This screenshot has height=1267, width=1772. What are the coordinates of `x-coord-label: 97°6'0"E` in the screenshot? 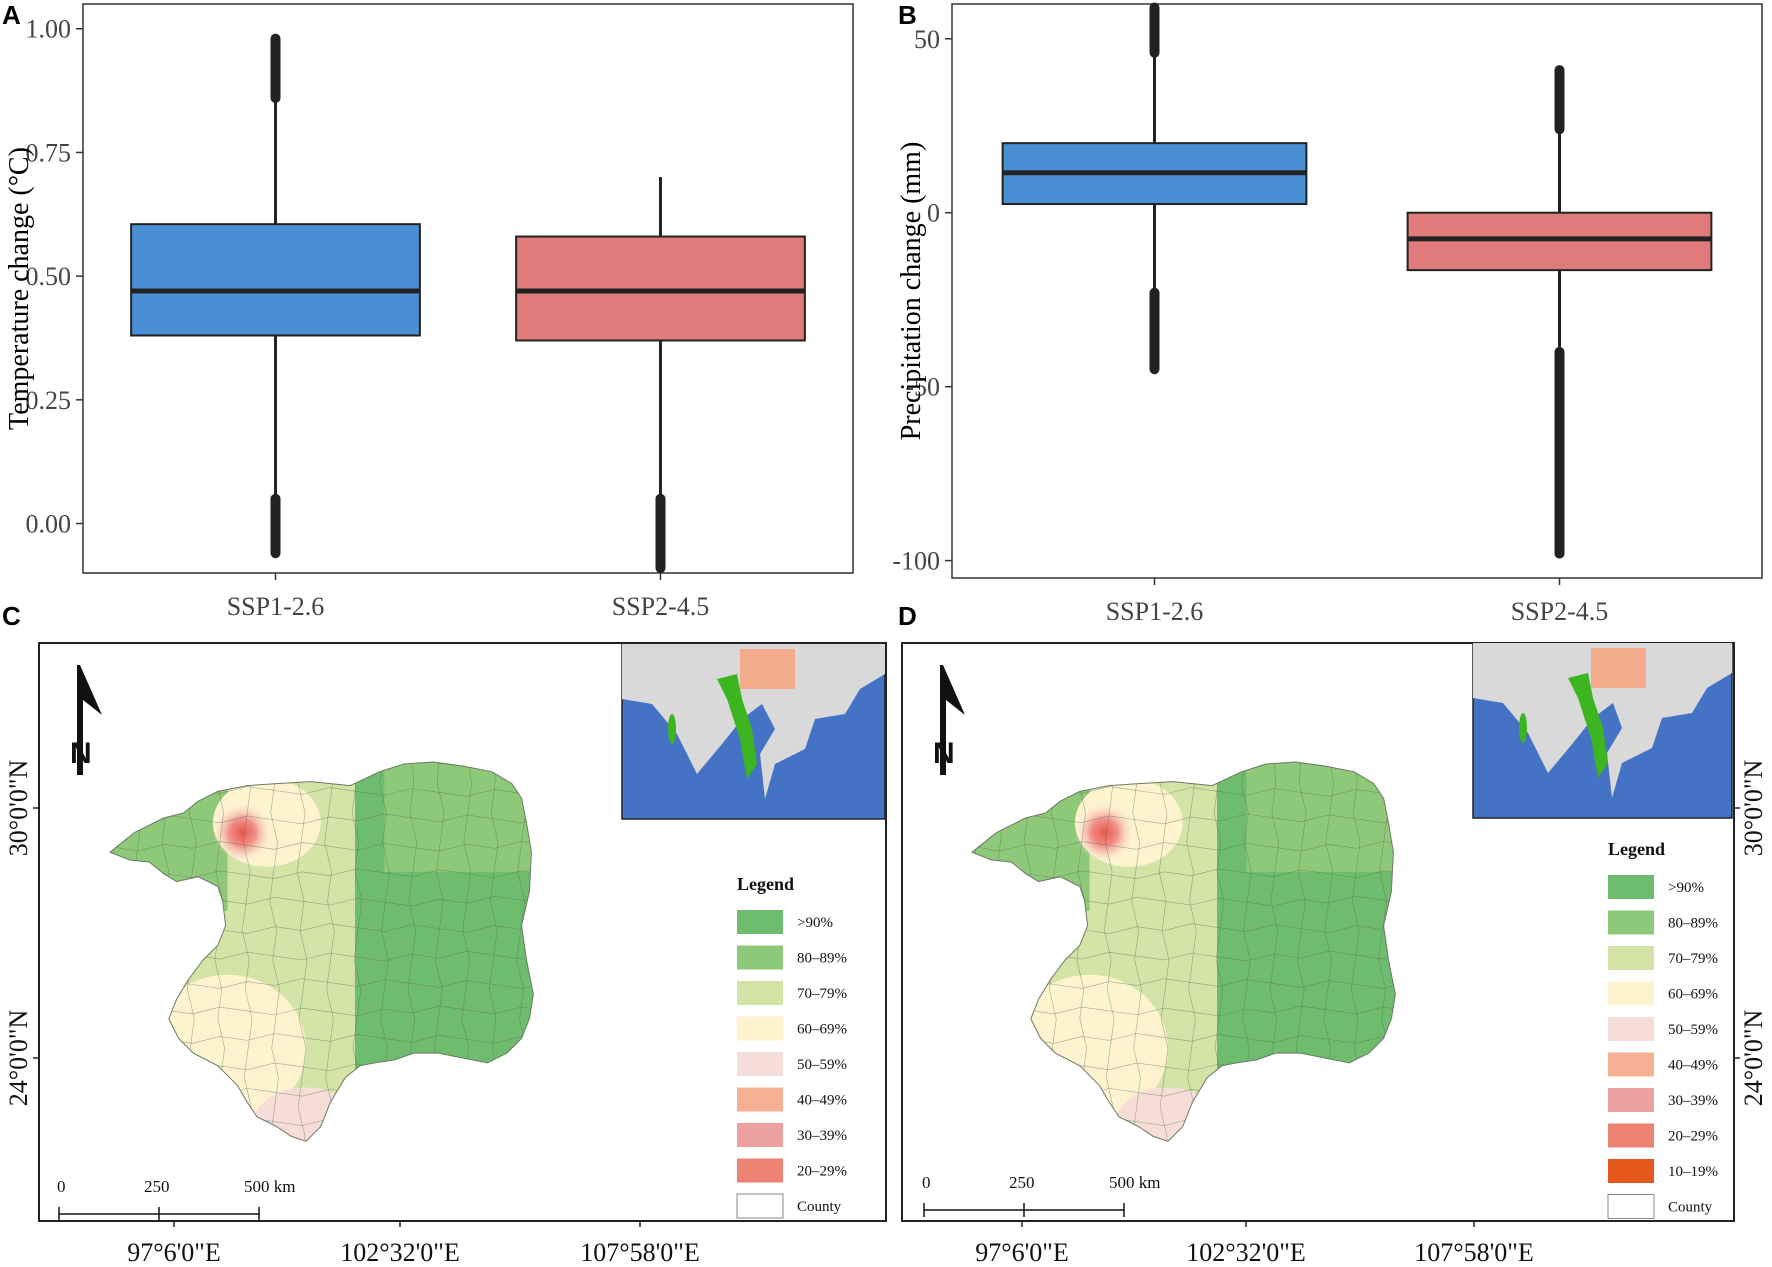 It's located at (1022, 1252).